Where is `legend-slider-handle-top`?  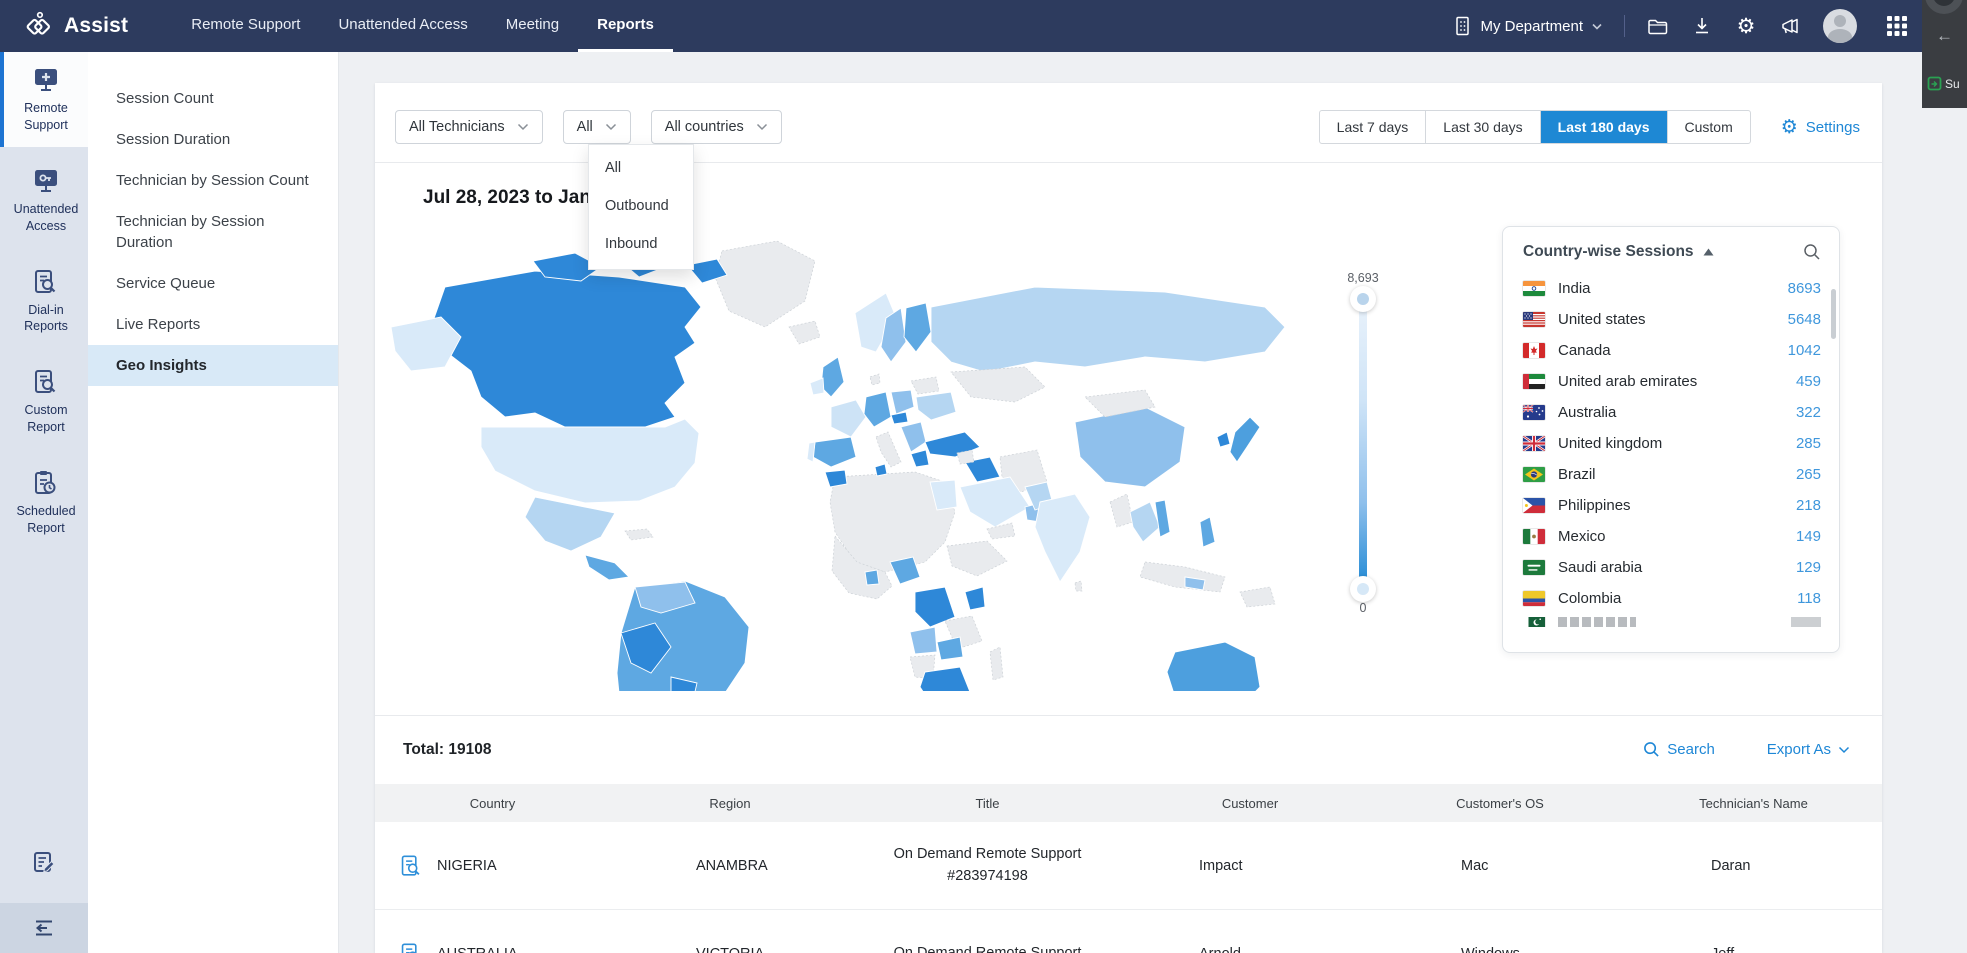 legend-slider-handle-top is located at coordinates (1363, 299).